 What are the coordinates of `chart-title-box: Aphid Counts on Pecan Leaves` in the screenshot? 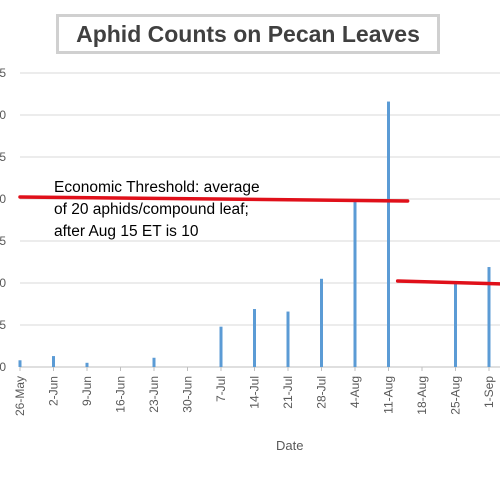 It's located at (248, 34).